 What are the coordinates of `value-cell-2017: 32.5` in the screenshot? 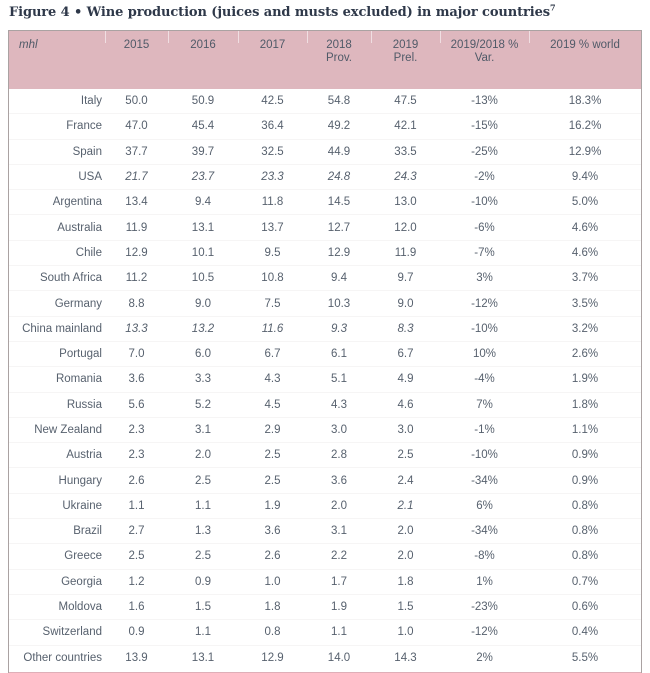 It's located at (272, 152).